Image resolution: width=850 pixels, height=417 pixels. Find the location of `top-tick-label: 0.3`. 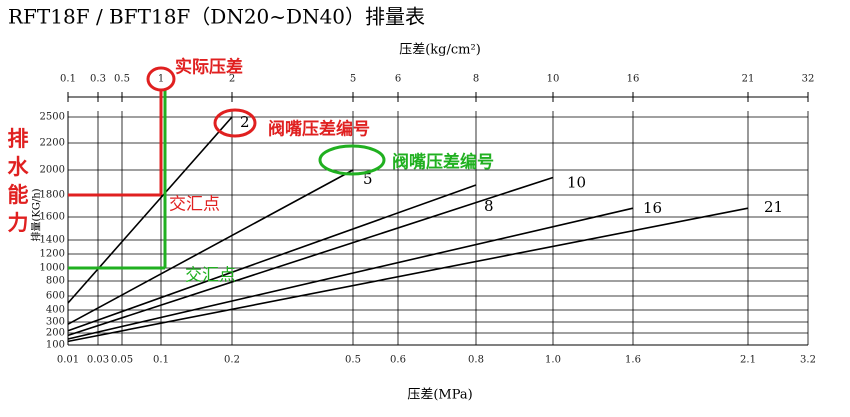

top-tick-label: 0.3 is located at coordinates (98, 79).